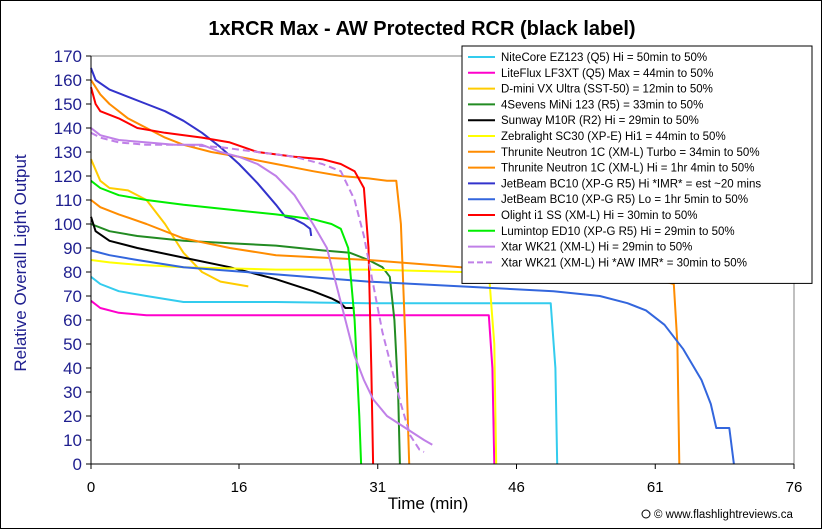  What do you see at coordinates (72, 296) in the screenshot?
I see `y-tick-label: 70` at bounding box center [72, 296].